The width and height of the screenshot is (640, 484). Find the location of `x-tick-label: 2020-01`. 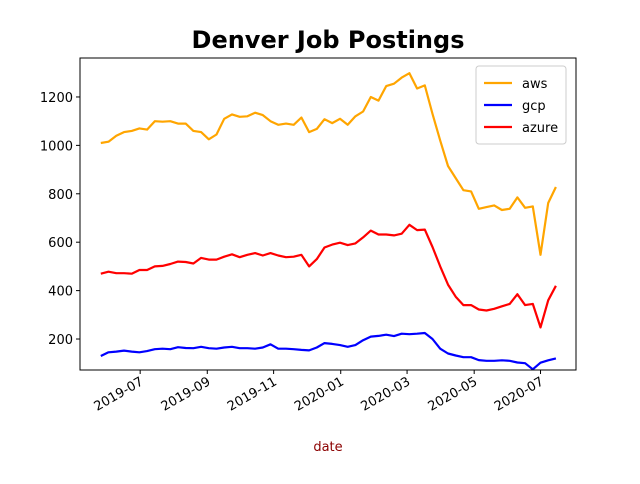

x-tick-label: 2020-01 is located at coordinates (319, 394).